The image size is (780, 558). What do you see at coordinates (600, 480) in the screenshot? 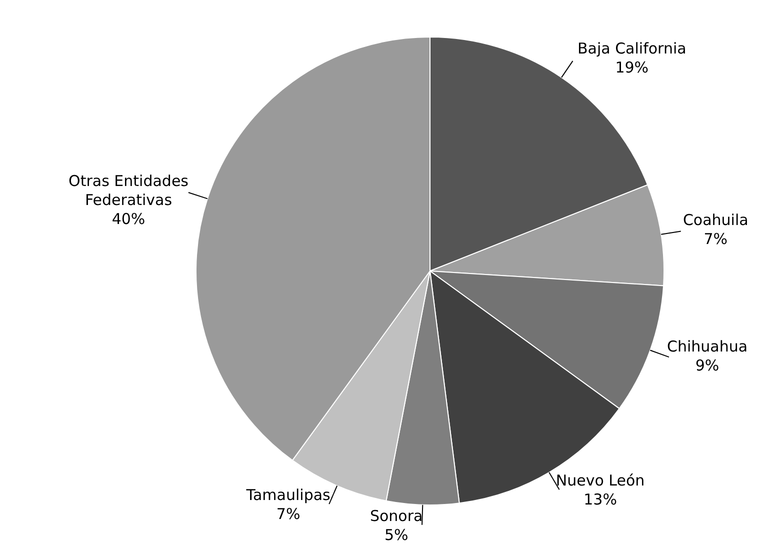
I see `slice-label: Nuevo León` at bounding box center [600, 480].